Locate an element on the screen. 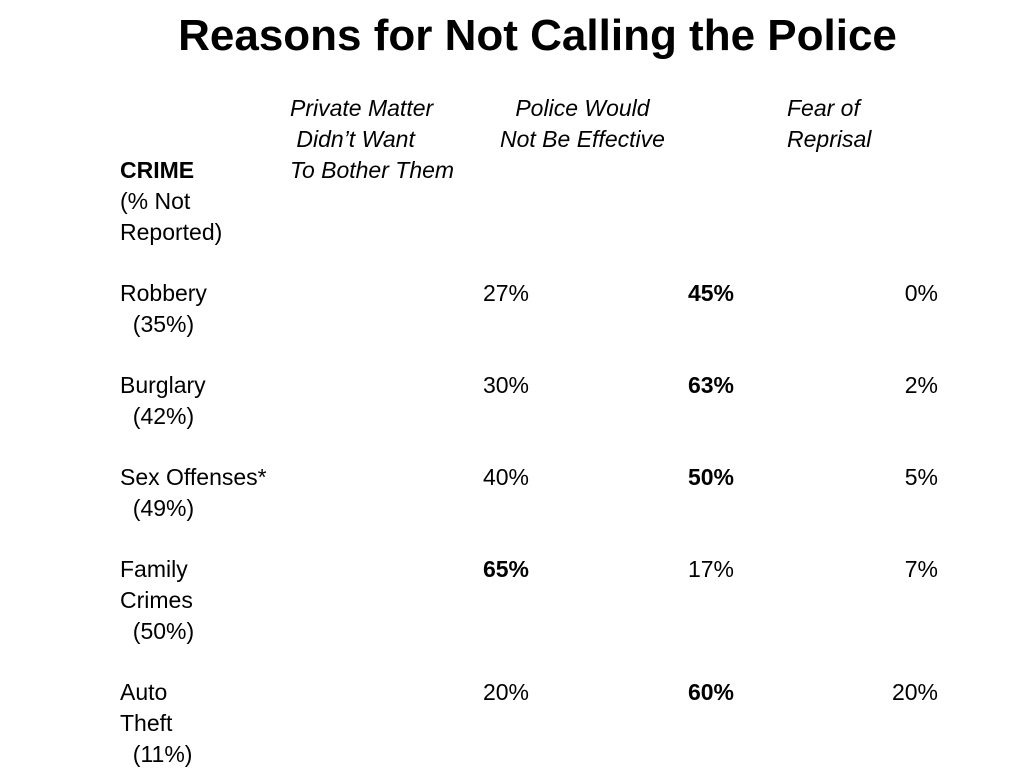  police-not-effective-value: 50% is located at coordinates (710, 477).